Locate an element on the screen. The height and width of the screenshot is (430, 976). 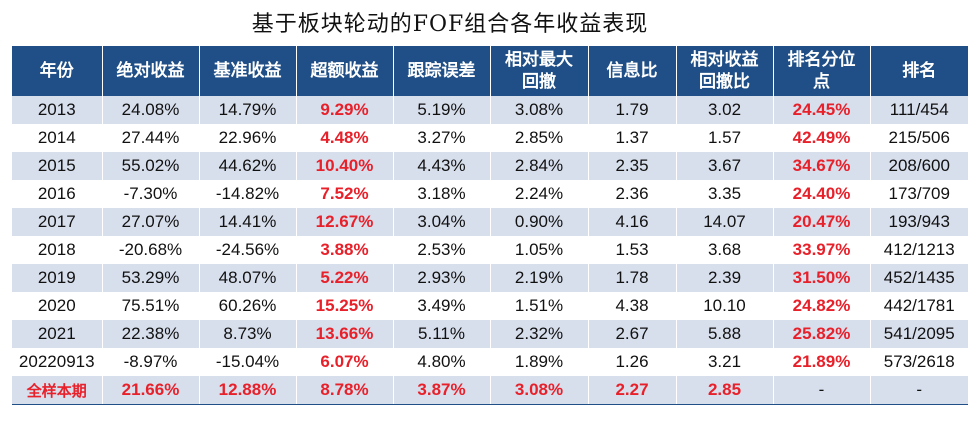
column-header-year: 年份 is located at coordinates (57, 71).